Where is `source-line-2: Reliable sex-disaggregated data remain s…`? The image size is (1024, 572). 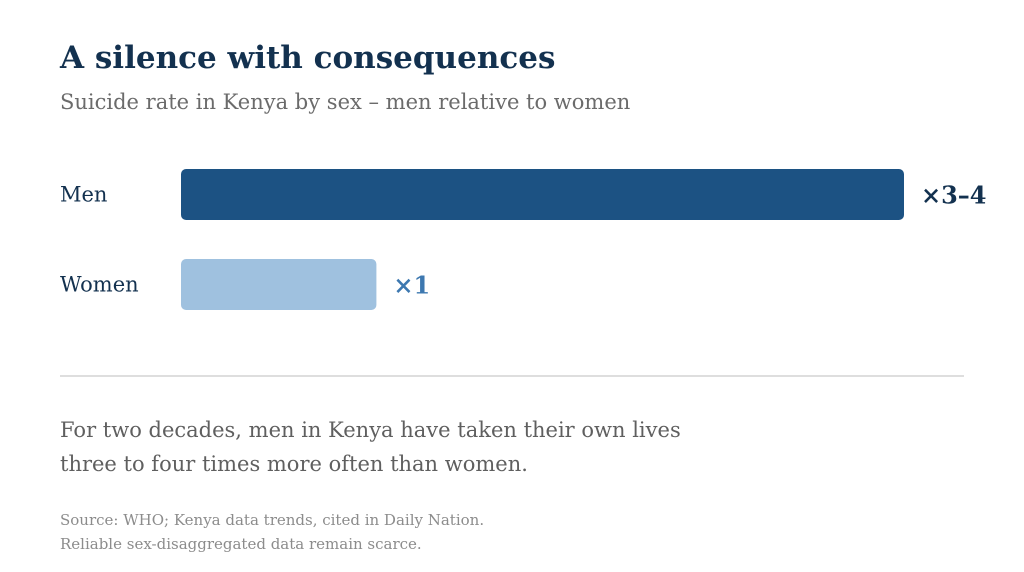
source-line-2: Reliable sex-disaggregated data remain s… is located at coordinates (241, 544).